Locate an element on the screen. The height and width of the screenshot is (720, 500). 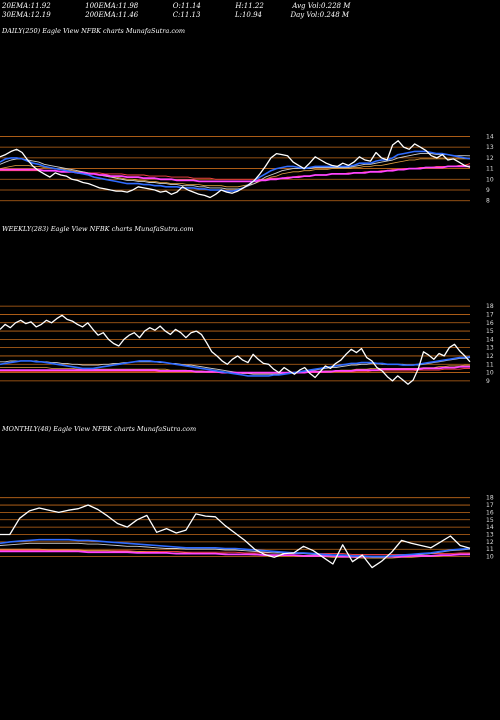
ema100-label: 100EMA: is located at coordinates (102, 6).